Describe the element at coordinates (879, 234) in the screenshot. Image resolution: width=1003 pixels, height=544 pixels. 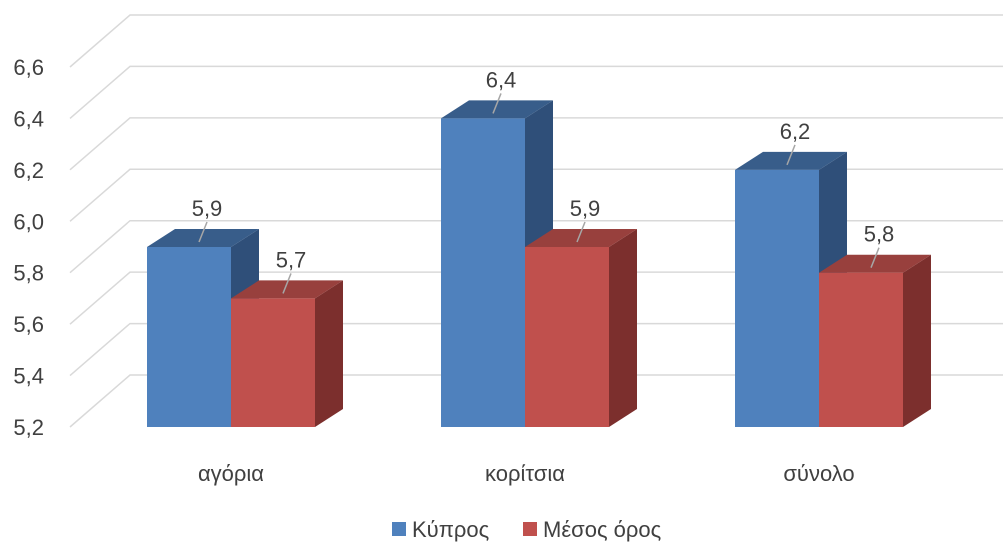
I see `data-label: 5,8` at that location.